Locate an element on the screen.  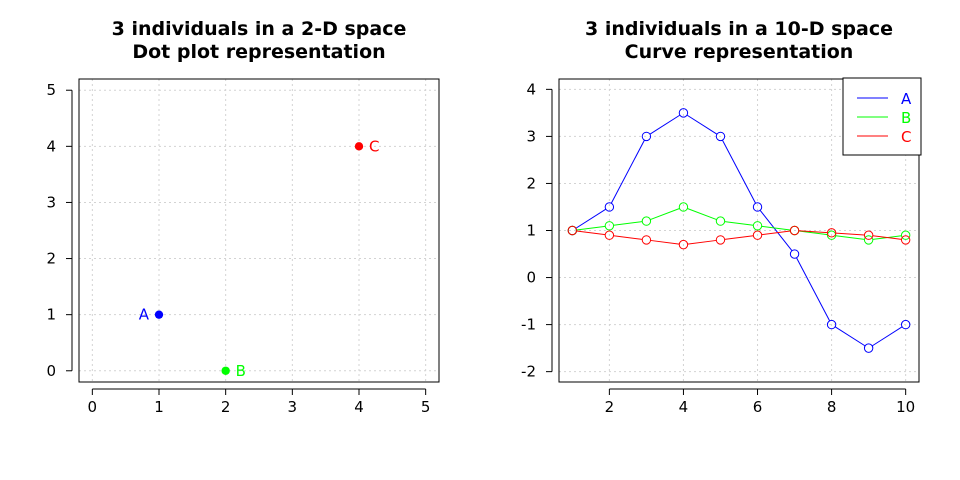
chart-left-x-tick-label: 0 is located at coordinates (93, 407).